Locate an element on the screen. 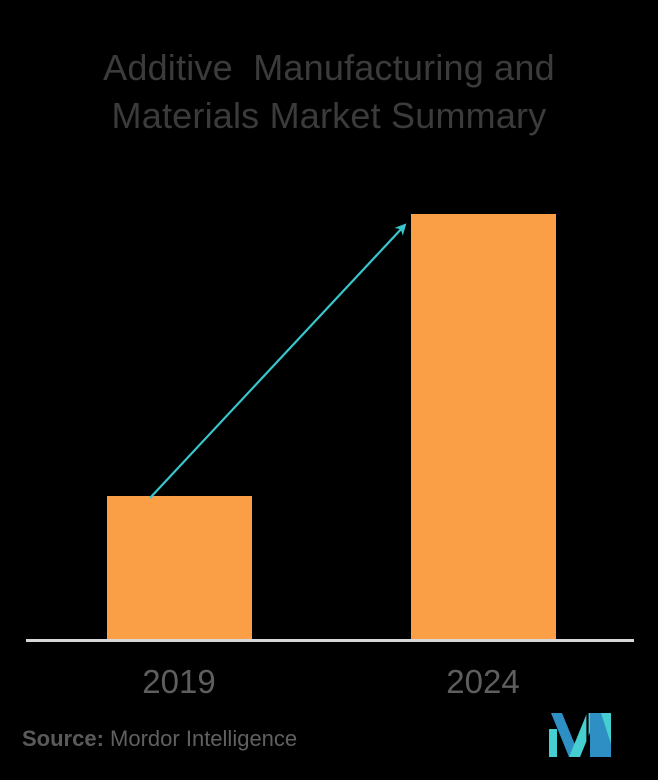  source-value: Mordor Intelligence is located at coordinates (204, 738).